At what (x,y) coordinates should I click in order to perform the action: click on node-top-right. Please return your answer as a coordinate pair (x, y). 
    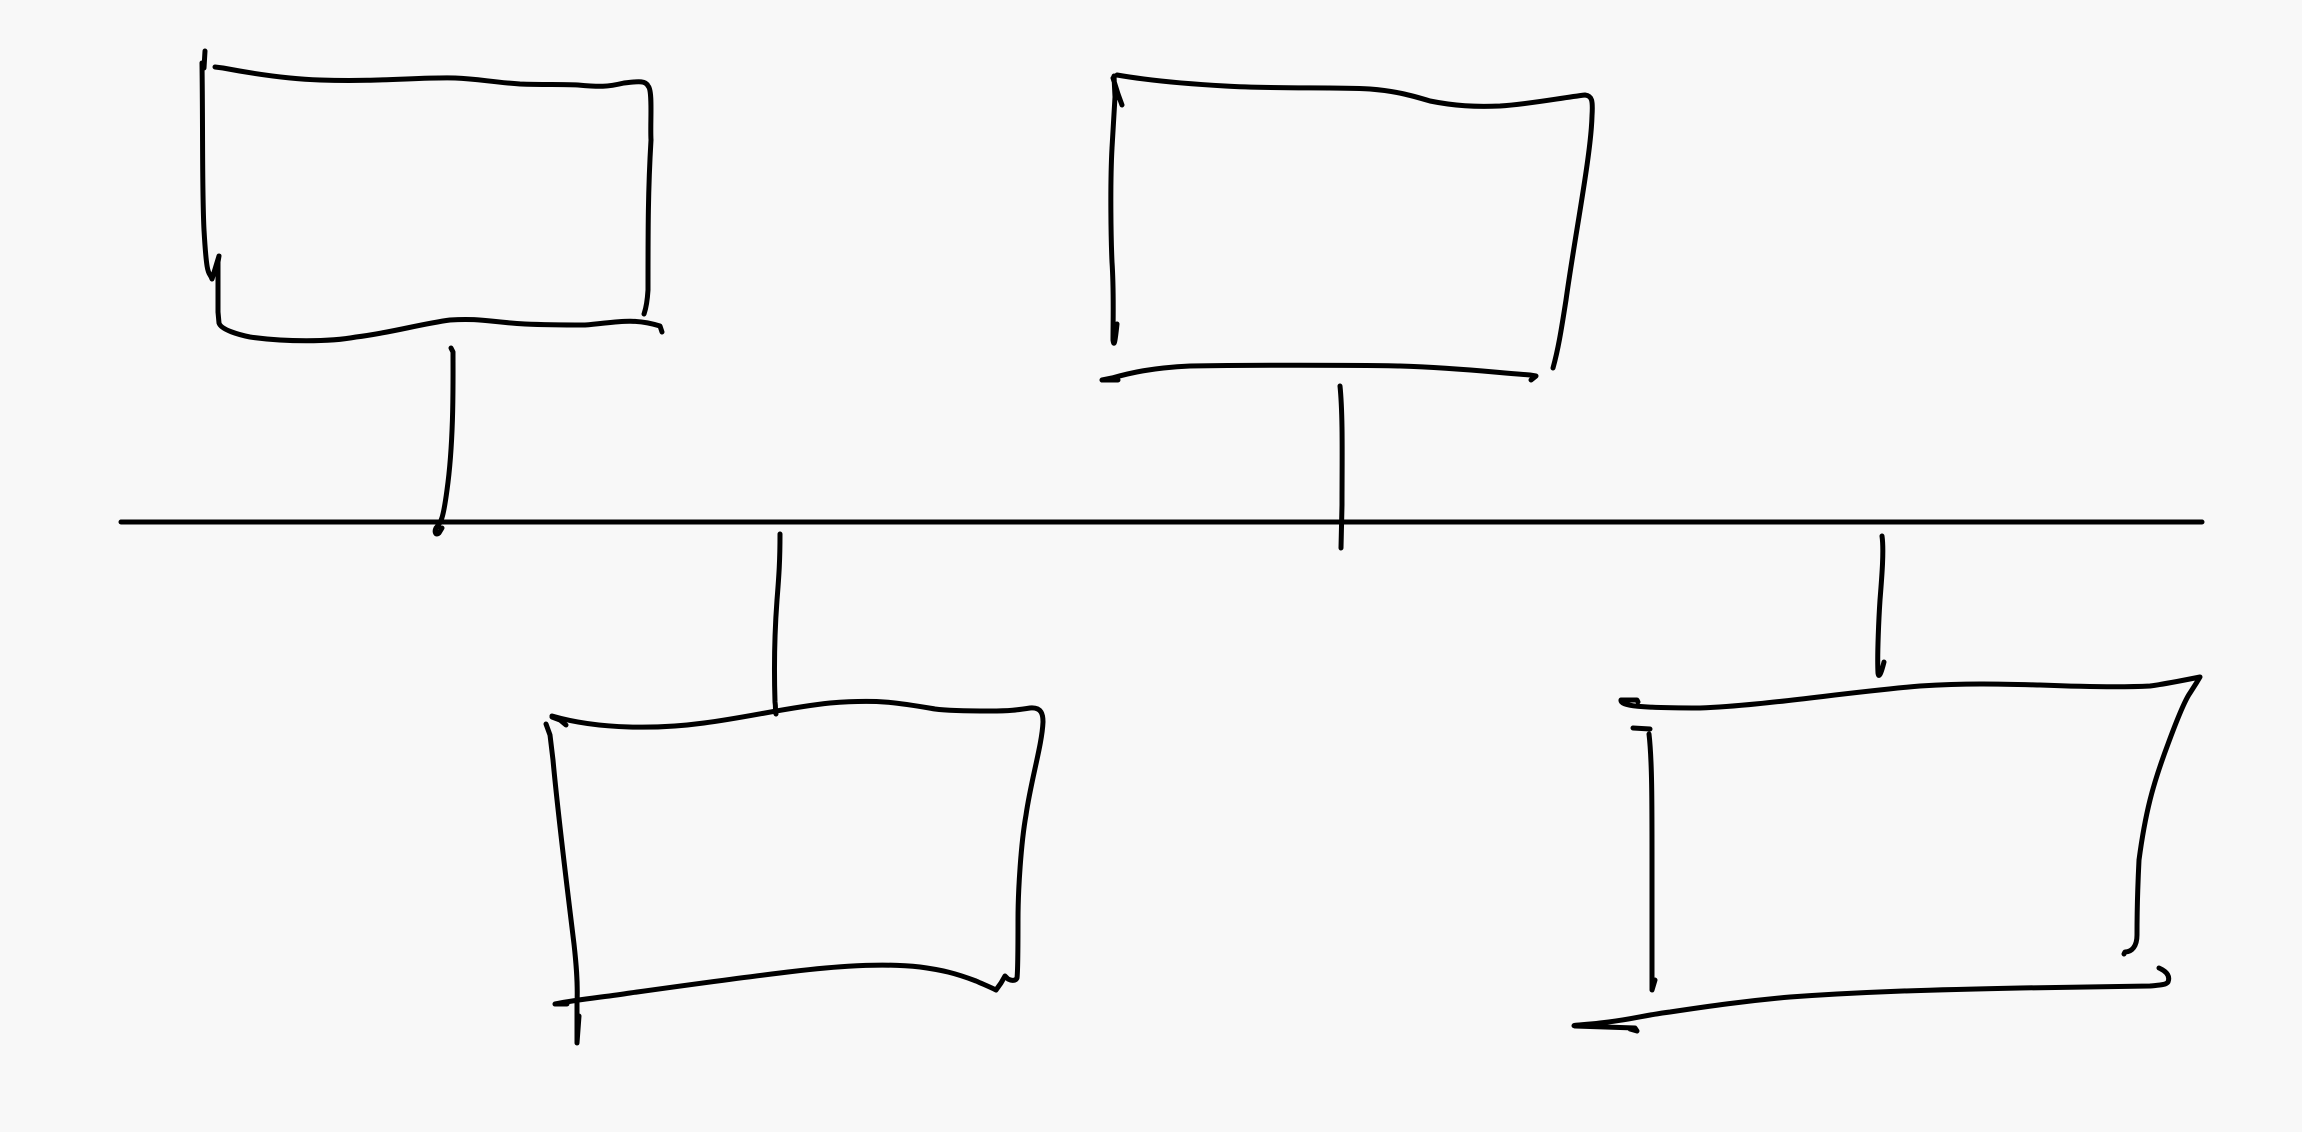
    Looking at the image, I should click on (1347, 311).